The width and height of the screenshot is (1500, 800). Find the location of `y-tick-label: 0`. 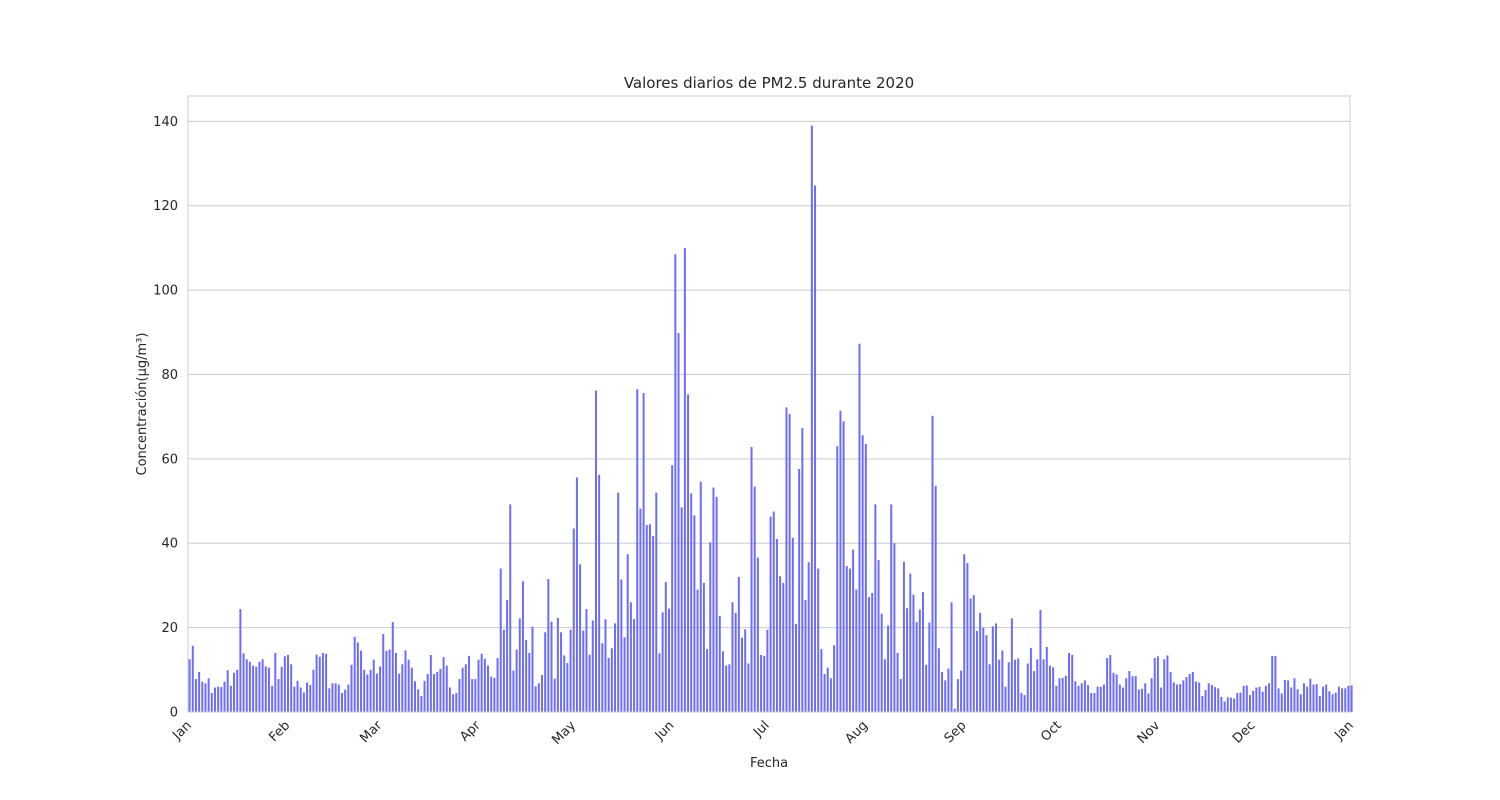

y-tick-label: 0 is located at coordinates (174, 713).